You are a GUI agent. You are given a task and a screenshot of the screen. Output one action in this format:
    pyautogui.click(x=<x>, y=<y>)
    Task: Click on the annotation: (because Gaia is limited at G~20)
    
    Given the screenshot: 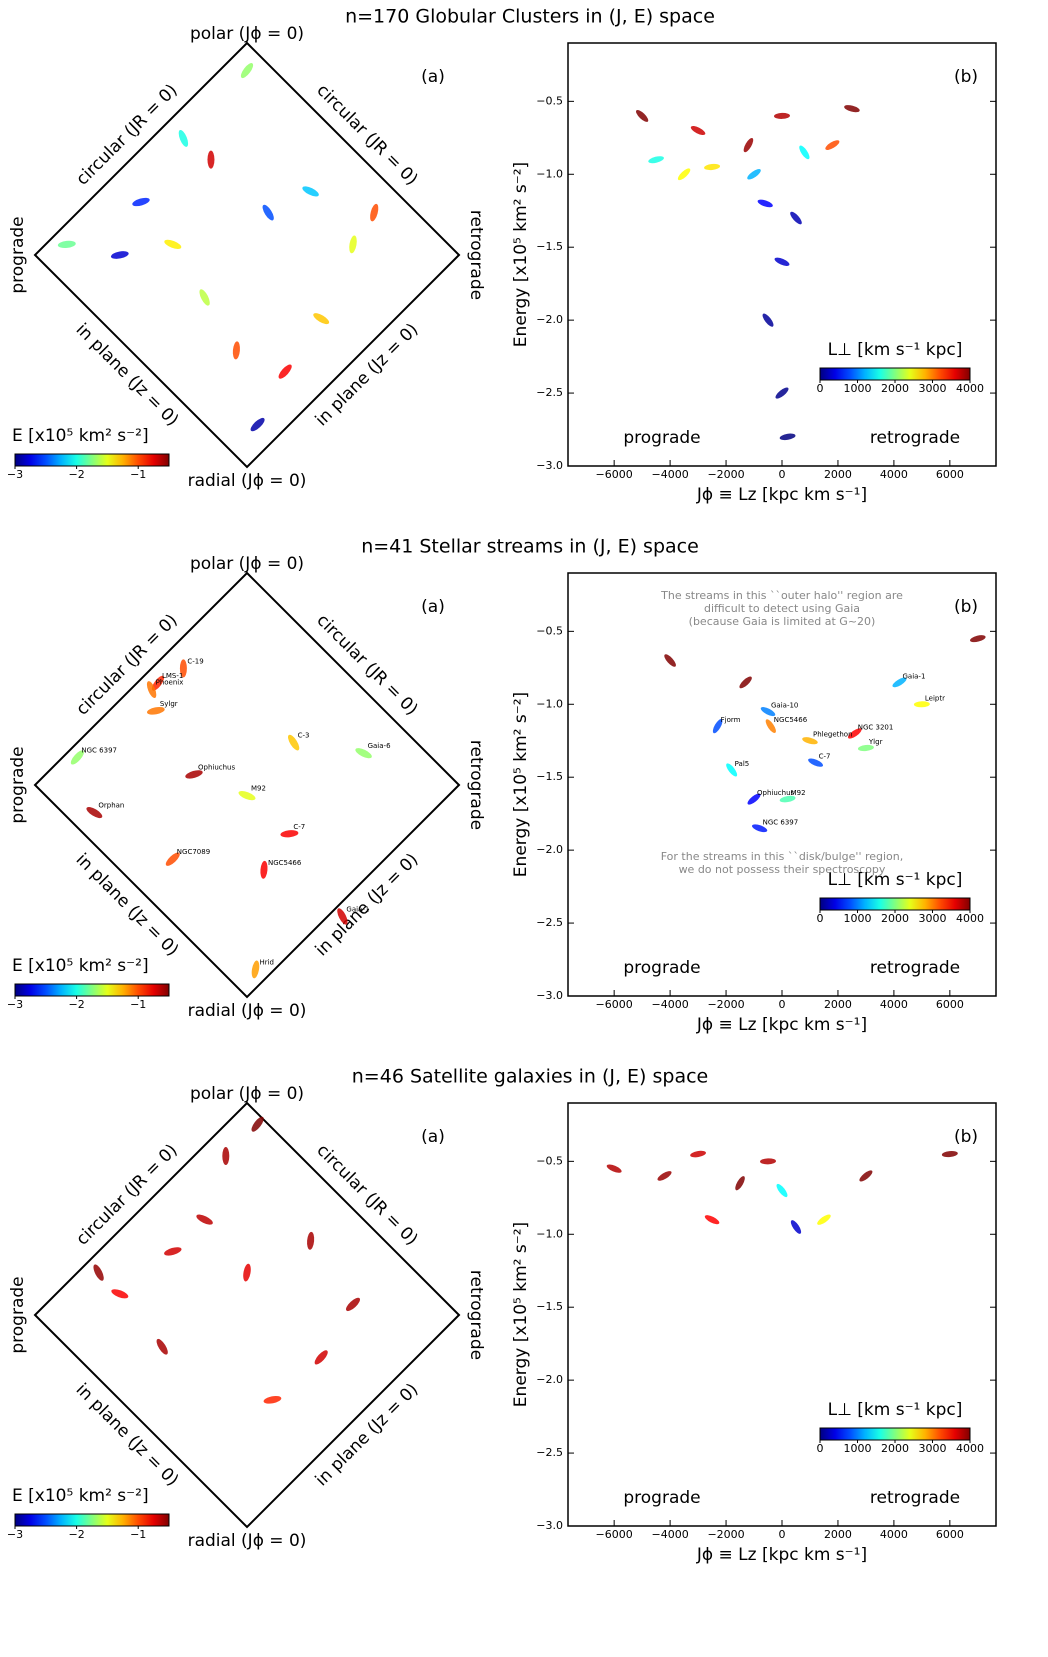 What is the action you would take?
    pyautogui.click(x=782, y=621)
    